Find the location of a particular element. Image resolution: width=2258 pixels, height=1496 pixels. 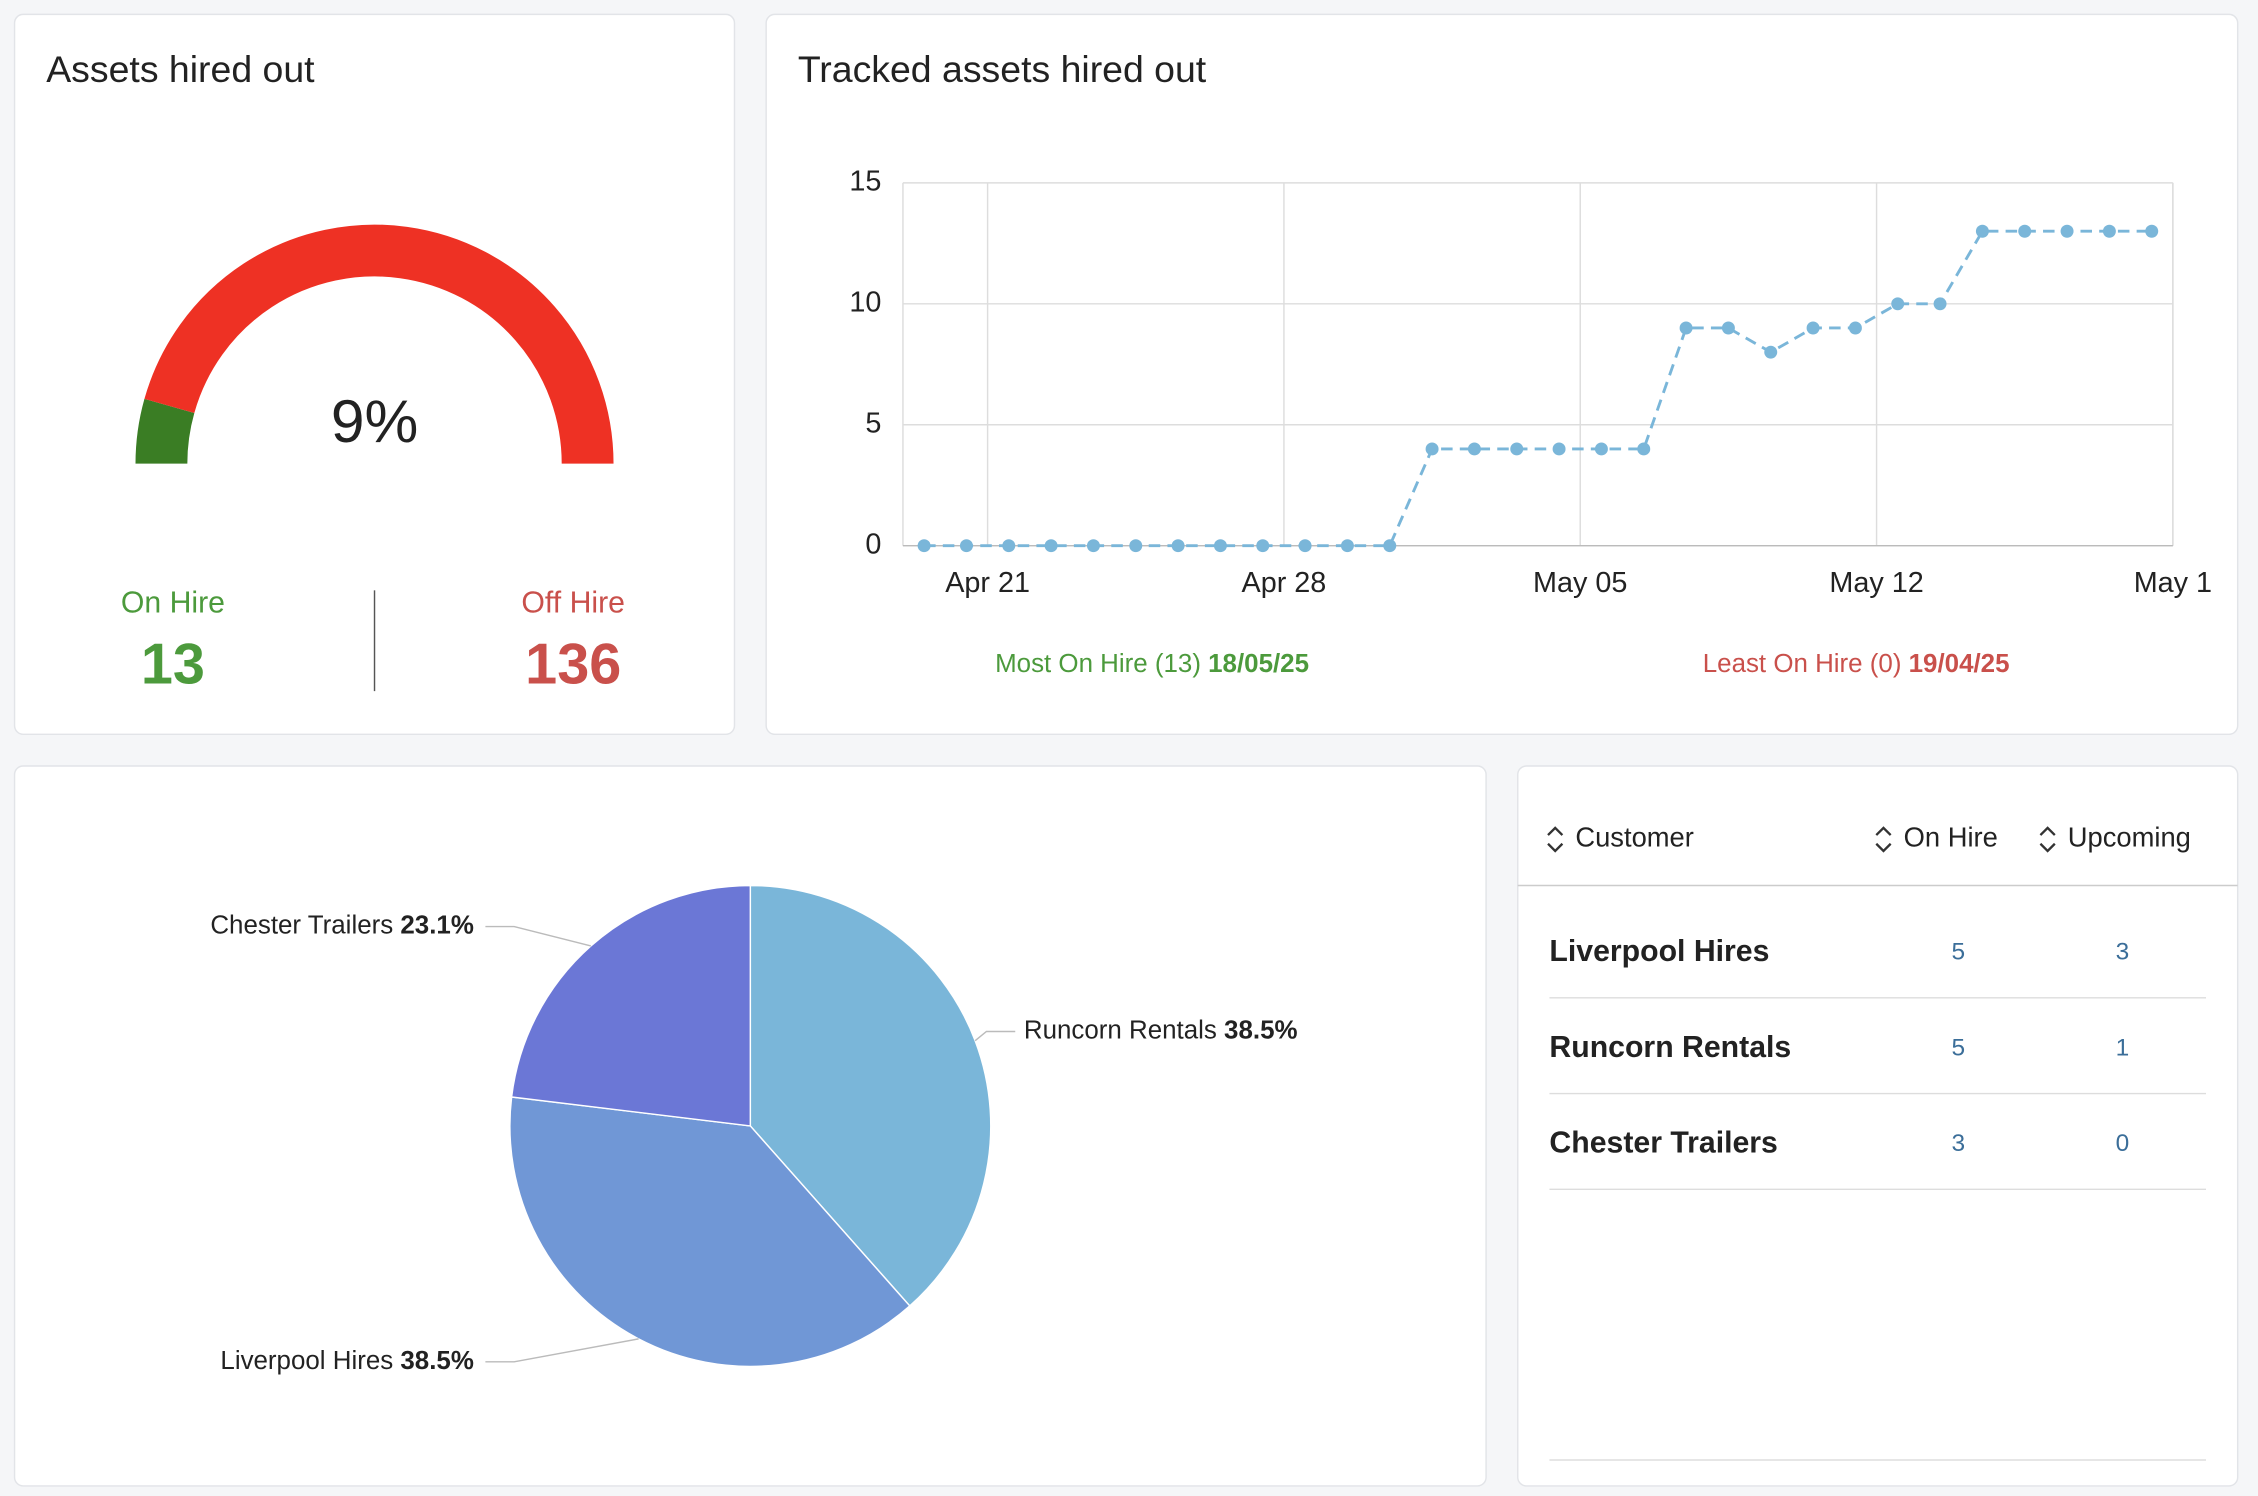

pie-label: Runcorn Rentals 38.5% is located at coordinates (1161, 1030).